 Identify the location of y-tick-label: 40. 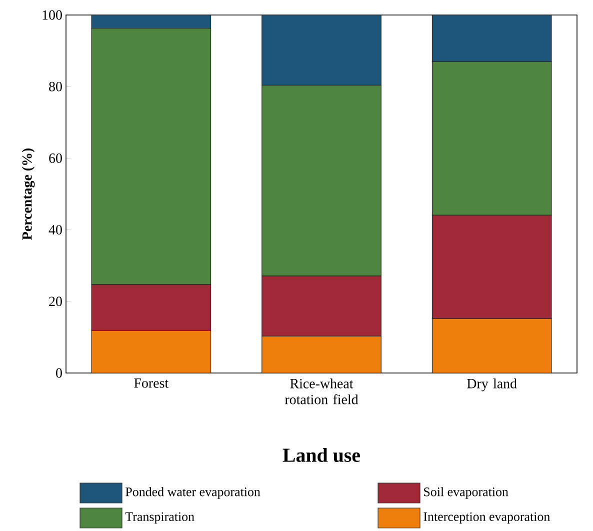
(55, 230).